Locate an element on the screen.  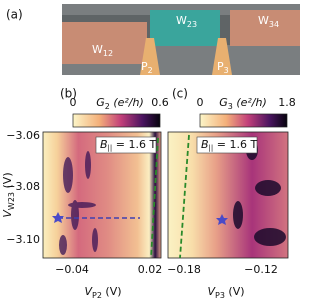
y-tick-label: −3.06 is located at coordinates (23, 135).